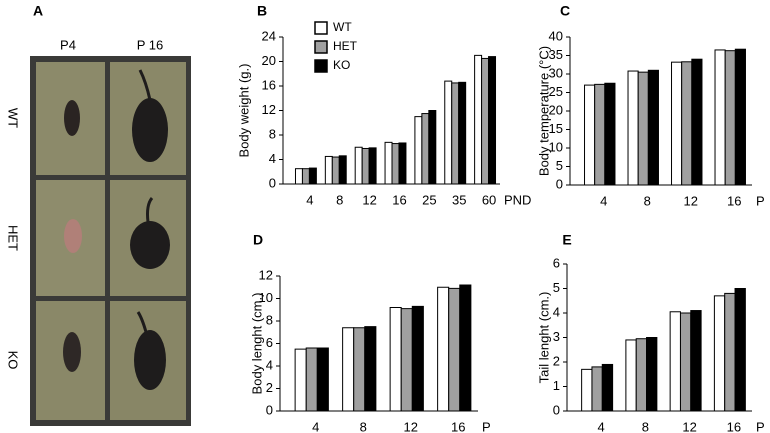 This screenshot has height=433, width=770. What do you see at coordinates (243, 111) in the screenshot?
I see `y-axis-label: Body weight (g.)` at bounding box center [243, 111].